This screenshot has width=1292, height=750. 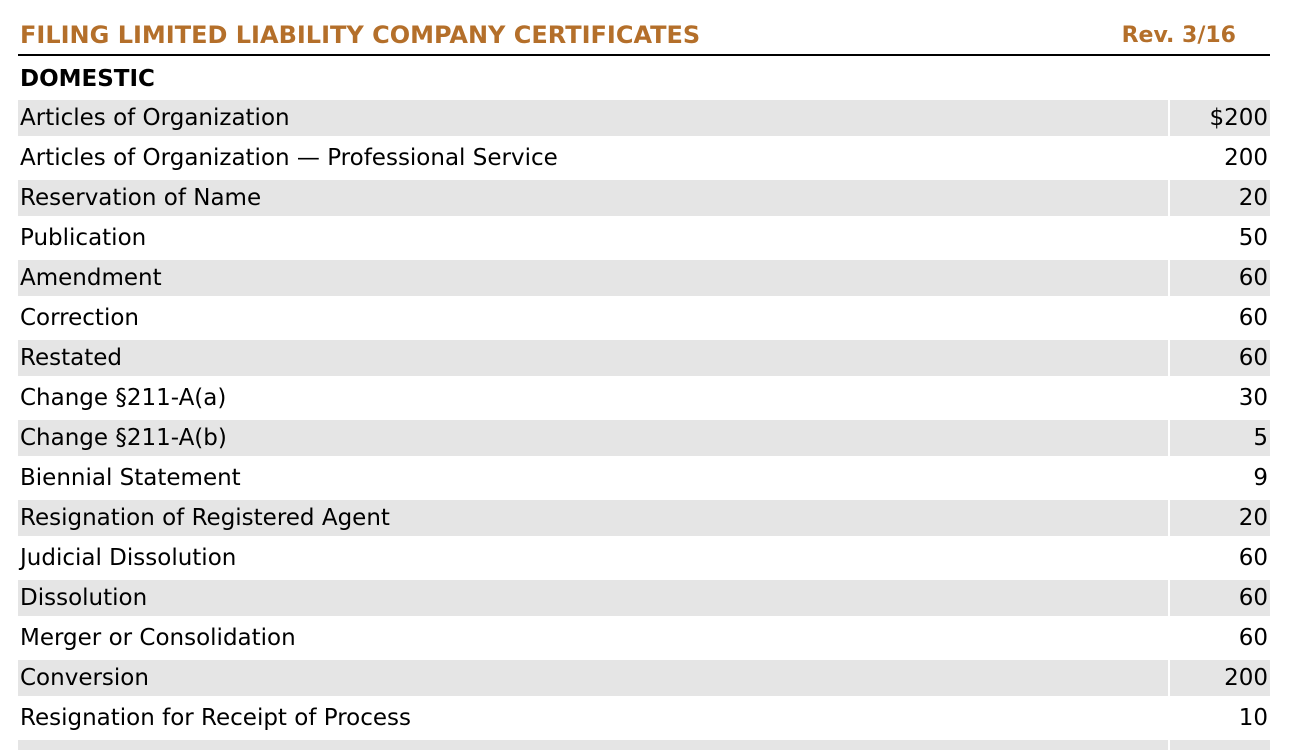 I want to click on fee-item-label: Resignation of Registered Agent, so click(x=593, y=518).